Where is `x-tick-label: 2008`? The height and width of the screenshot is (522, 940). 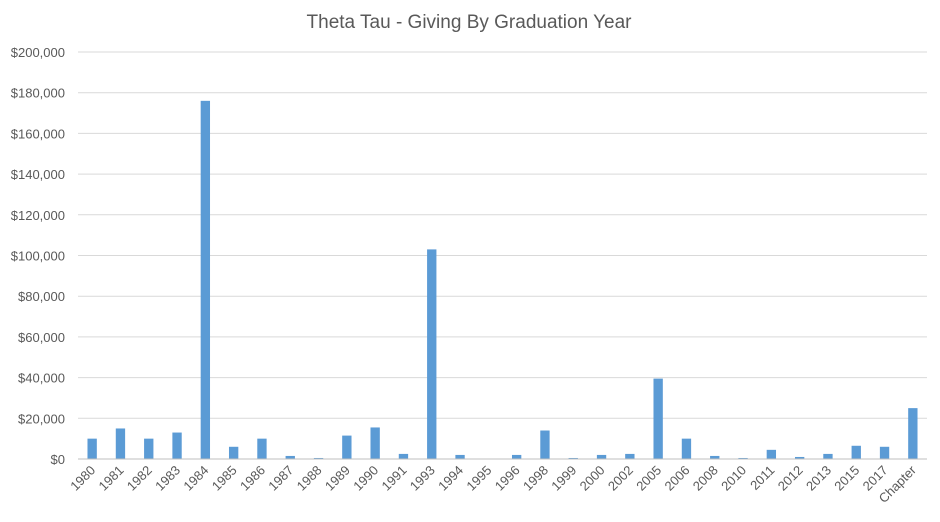
x-tick-label: 2008 is located at coordinates (705, 478).